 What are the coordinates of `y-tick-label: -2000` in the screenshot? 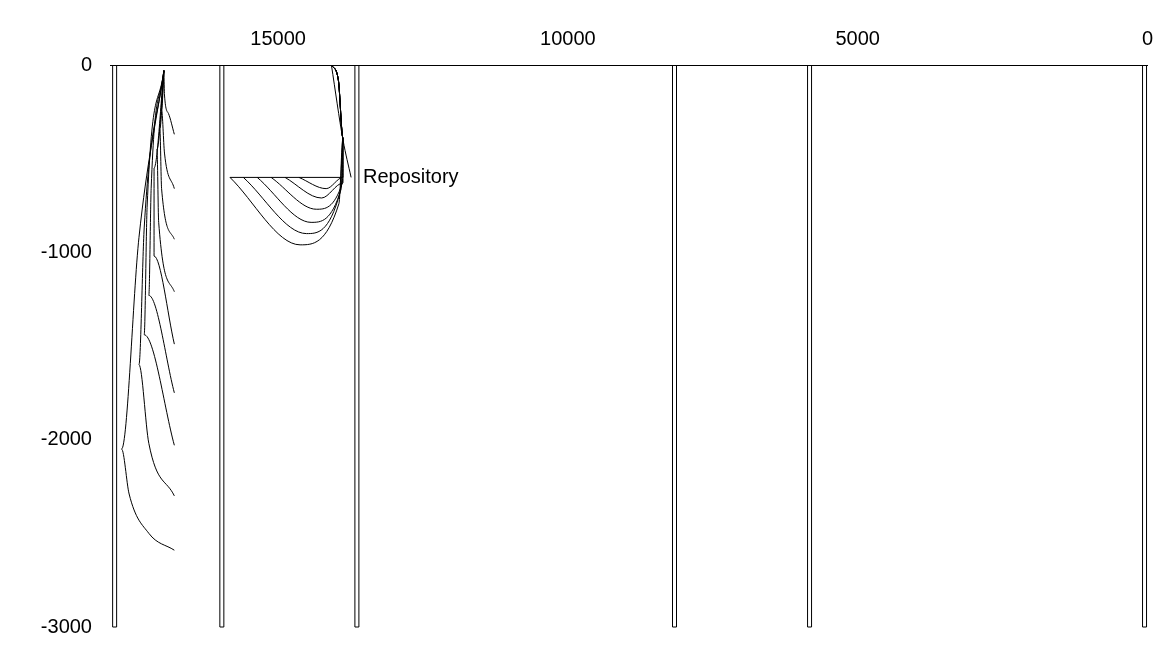 It's located at (66, 438).